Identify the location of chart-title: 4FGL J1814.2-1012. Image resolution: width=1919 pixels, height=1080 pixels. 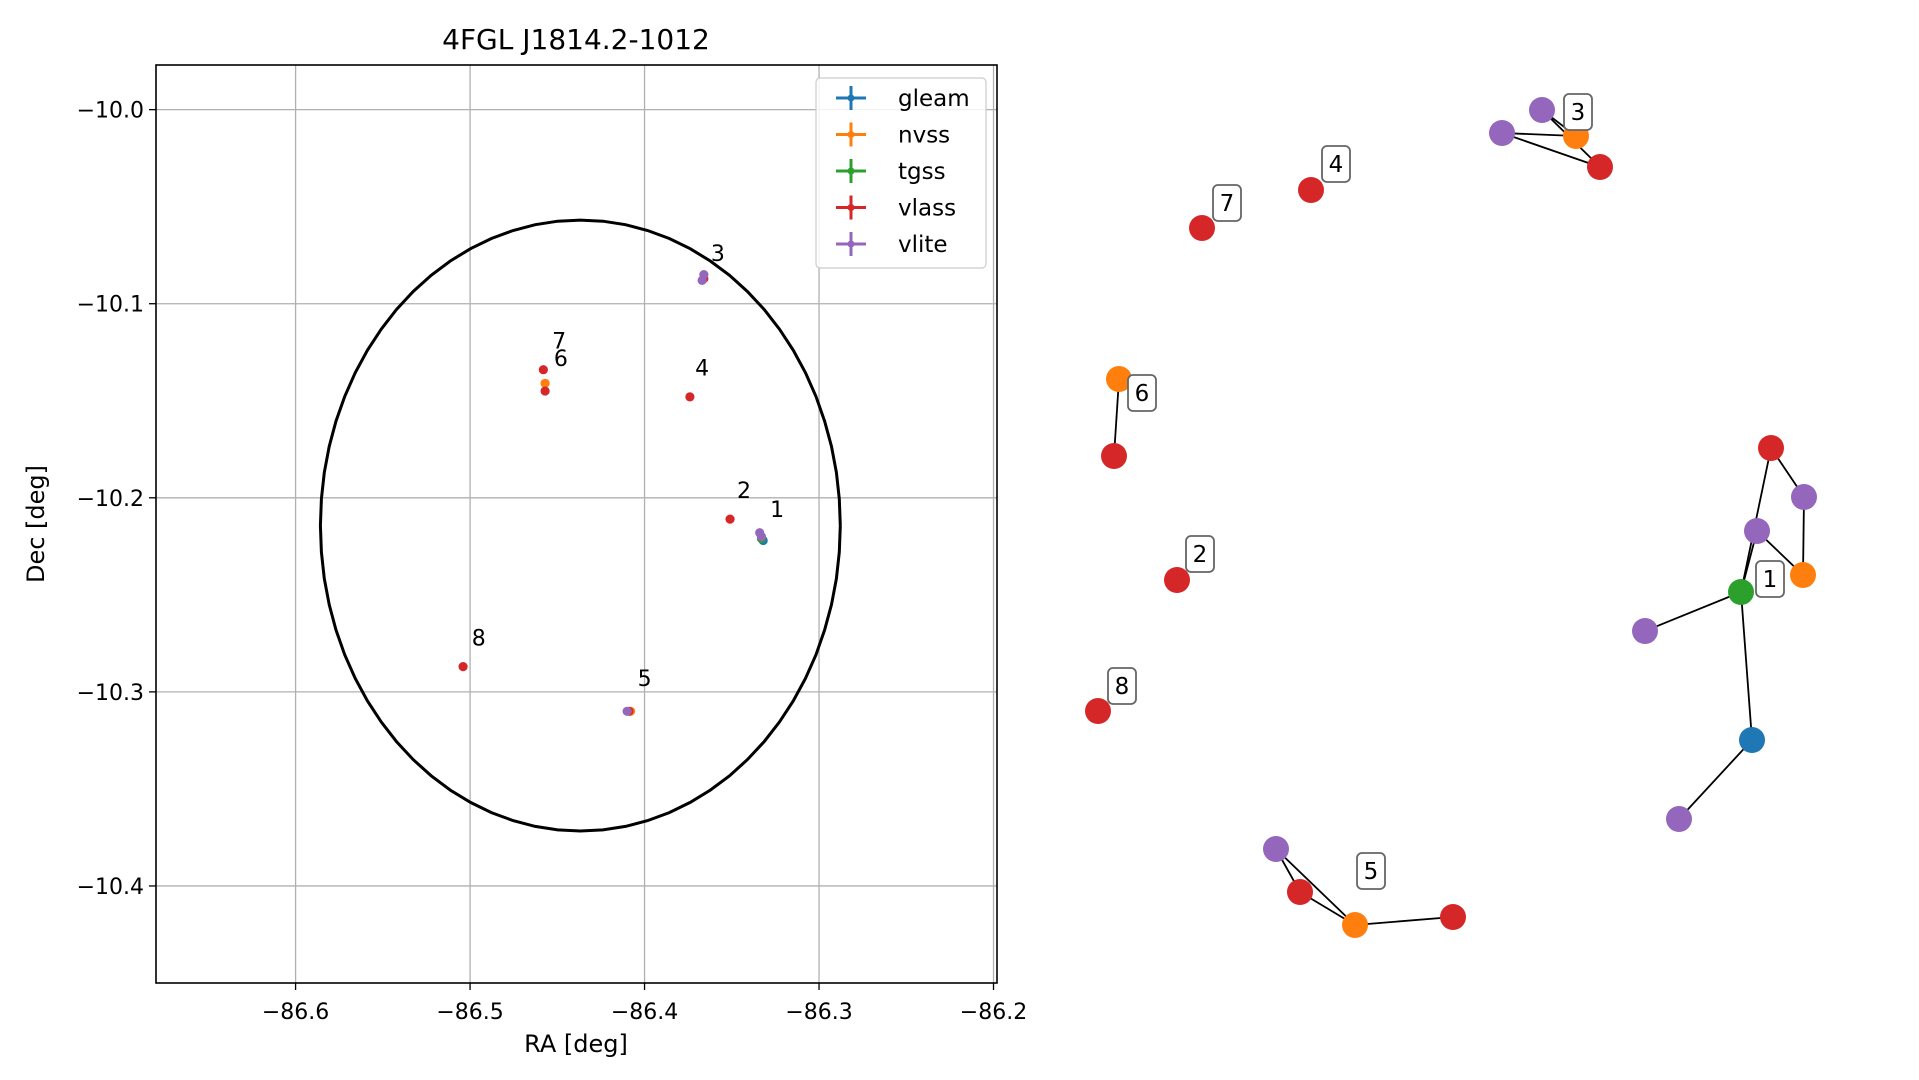
(576, 39).